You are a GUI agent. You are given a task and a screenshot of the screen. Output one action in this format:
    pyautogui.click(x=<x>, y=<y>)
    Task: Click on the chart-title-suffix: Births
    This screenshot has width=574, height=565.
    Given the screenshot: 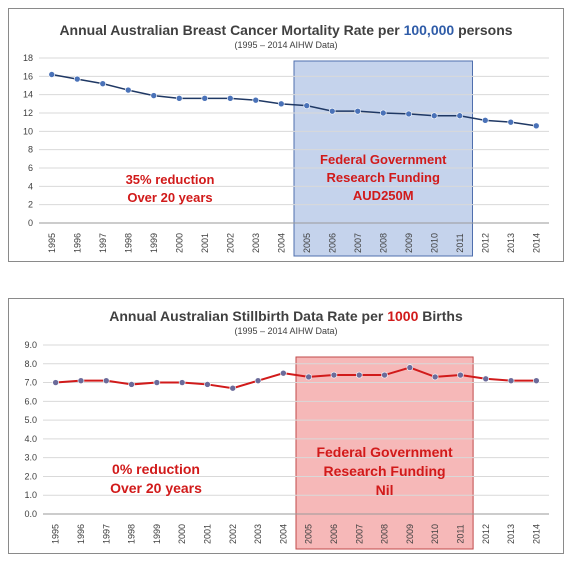 What is the action you would take?
    pyautogui.click(x=440, y=316)
    